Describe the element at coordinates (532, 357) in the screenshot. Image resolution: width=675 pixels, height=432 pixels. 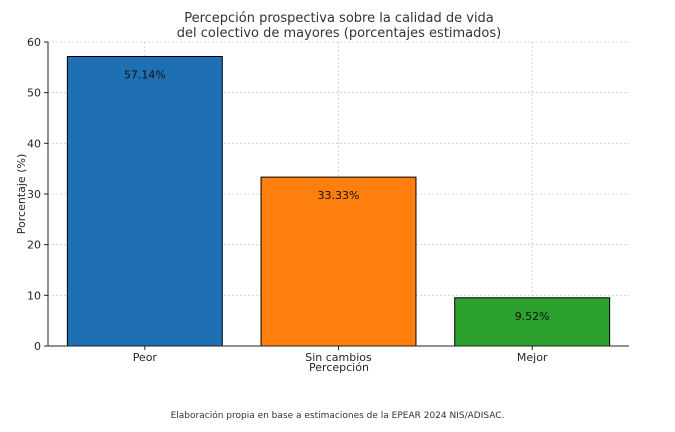
I see `x-tick-label: Mejor` at that location.